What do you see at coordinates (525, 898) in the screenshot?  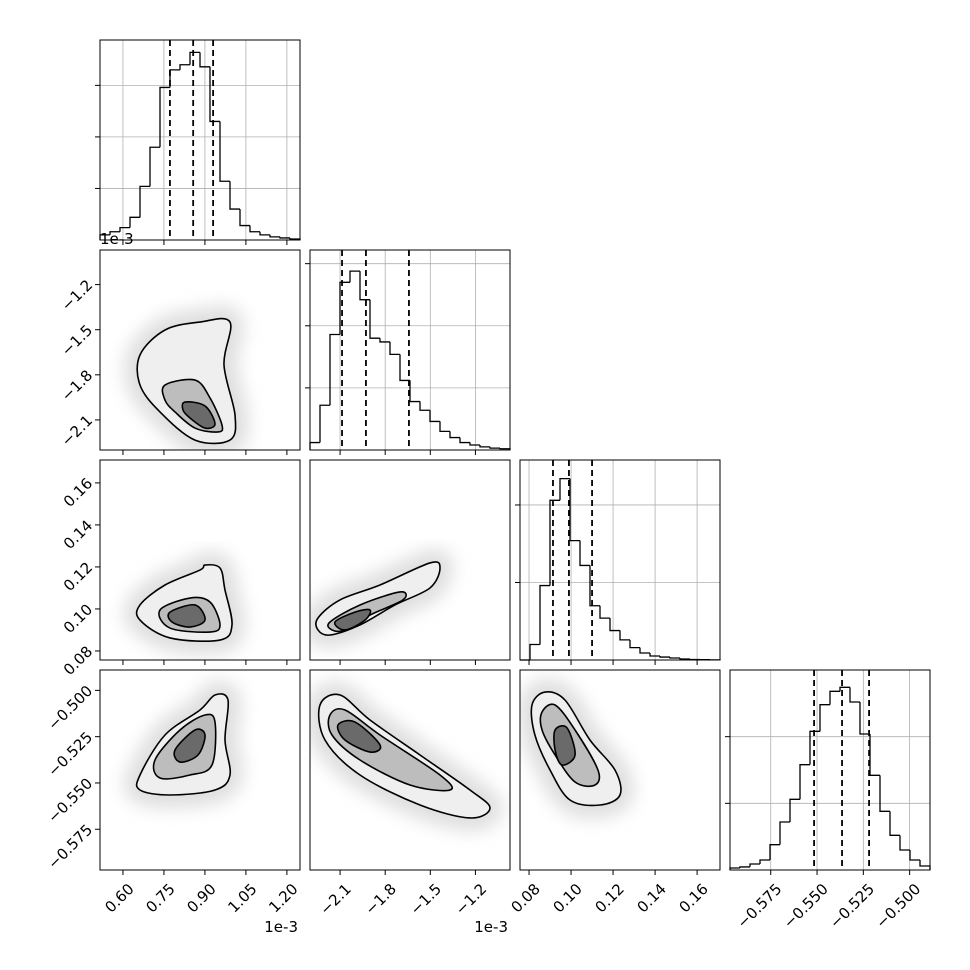 I see `x-tick-label: 0.08` at bounding box center [525, 898].